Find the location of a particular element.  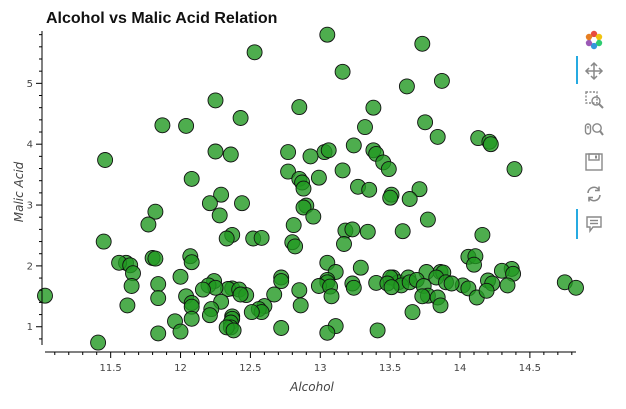

pan-icon is located at coordinates (594, 71).